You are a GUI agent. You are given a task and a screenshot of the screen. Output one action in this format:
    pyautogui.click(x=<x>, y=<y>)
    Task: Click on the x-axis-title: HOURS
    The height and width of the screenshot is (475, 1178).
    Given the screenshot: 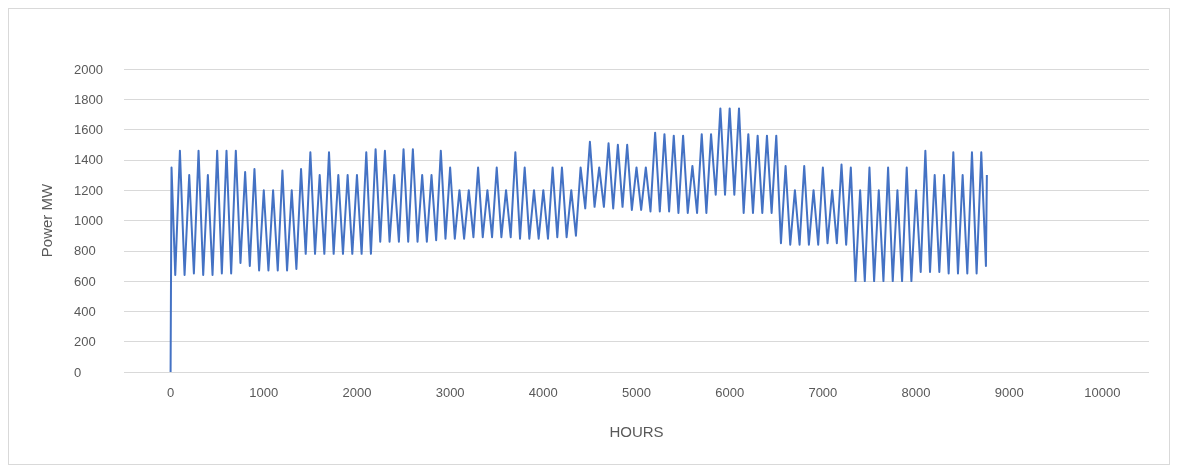 What is the action you would take?
    pyautogui.click(x=636, y=431)
    